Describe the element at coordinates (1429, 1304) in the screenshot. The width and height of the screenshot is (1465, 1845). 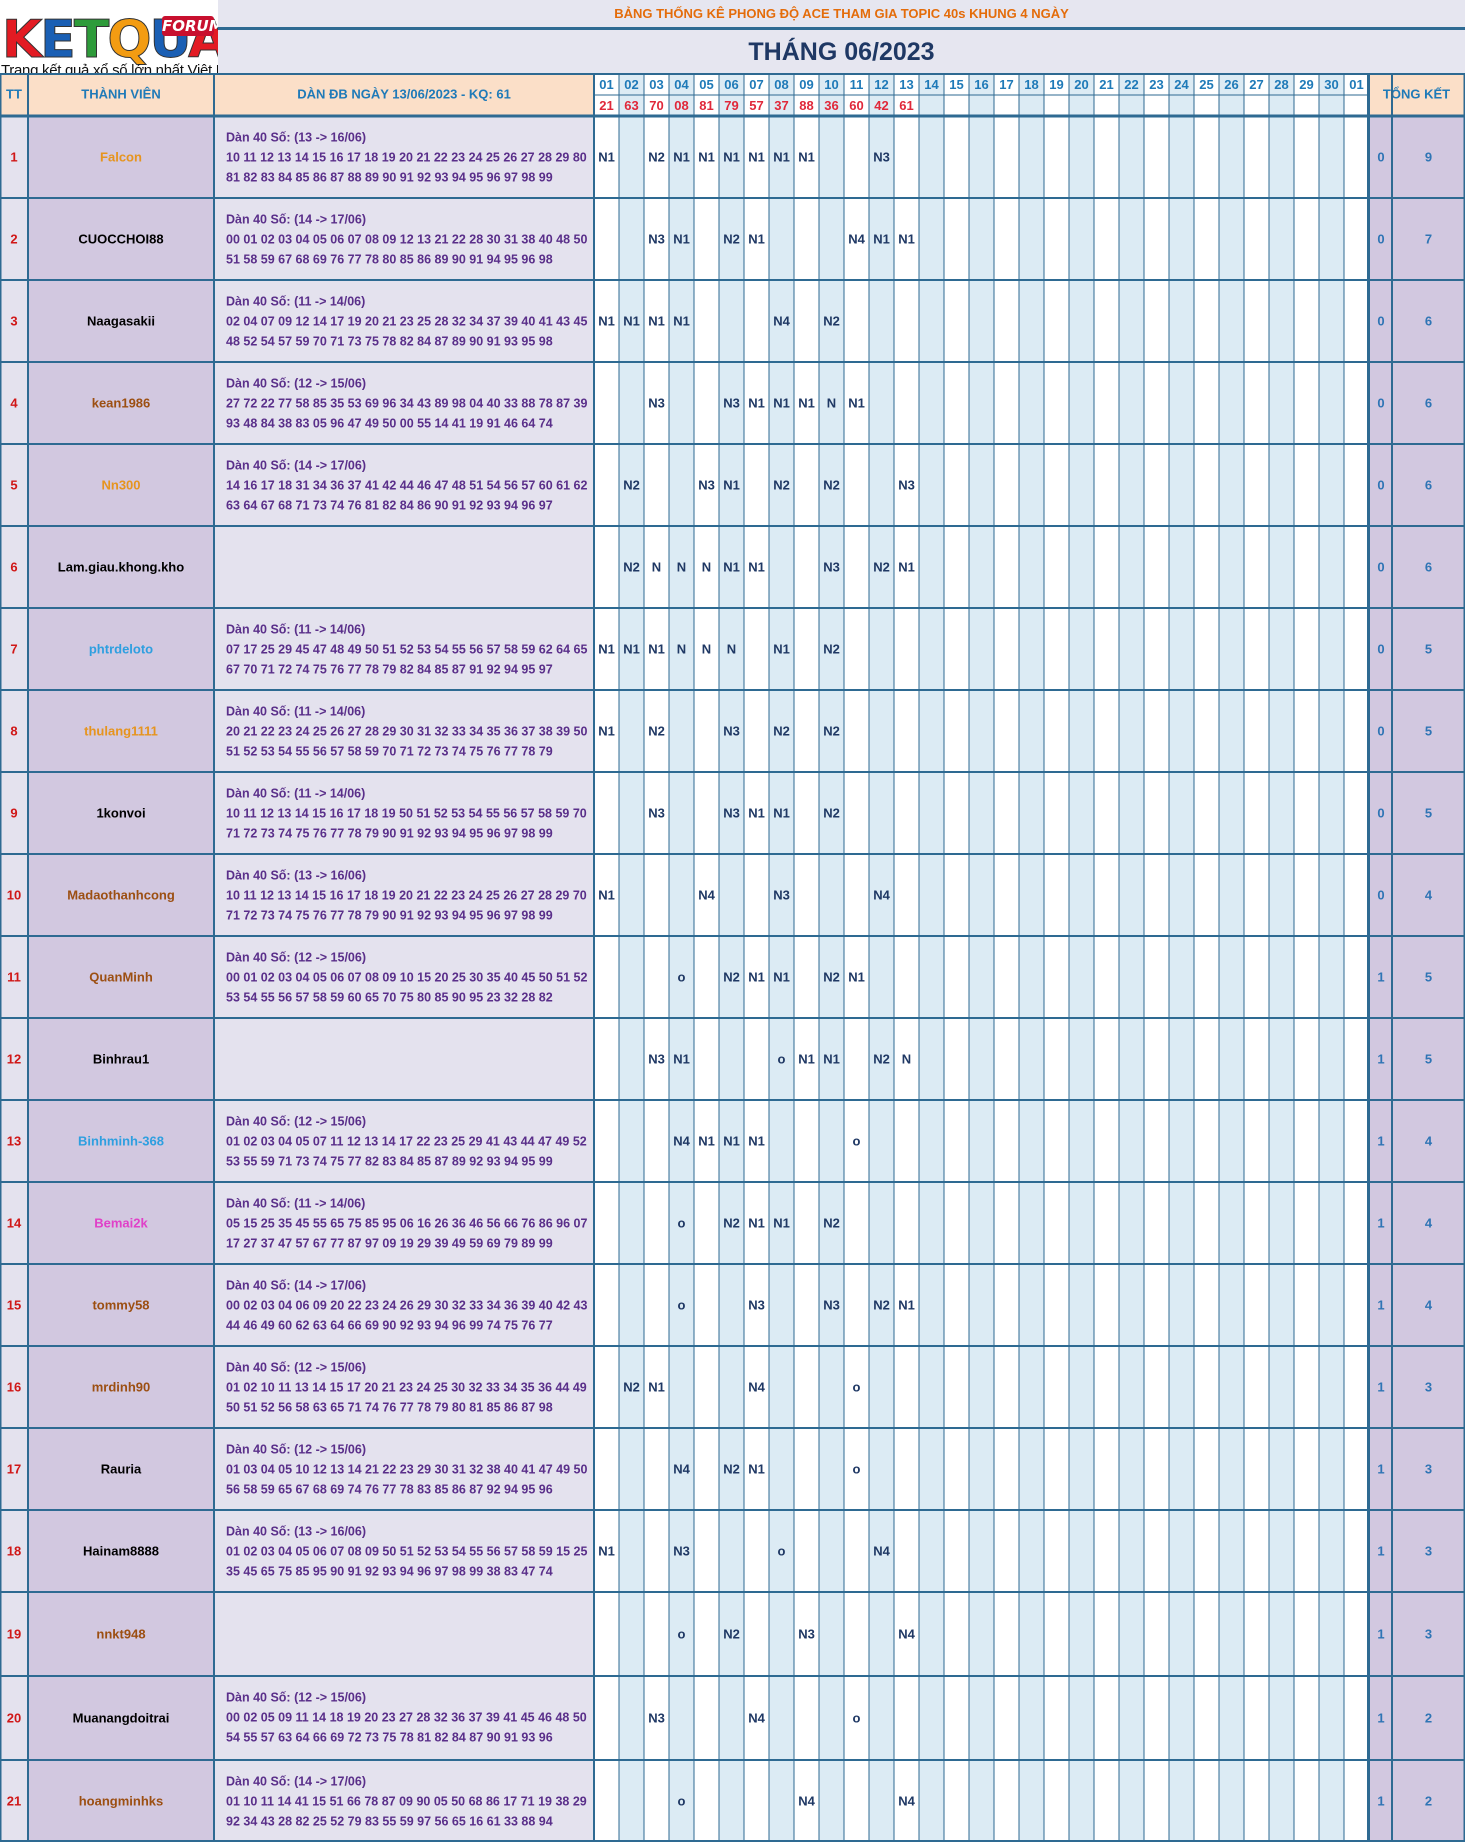
I see `summary-b: 4` at that location.